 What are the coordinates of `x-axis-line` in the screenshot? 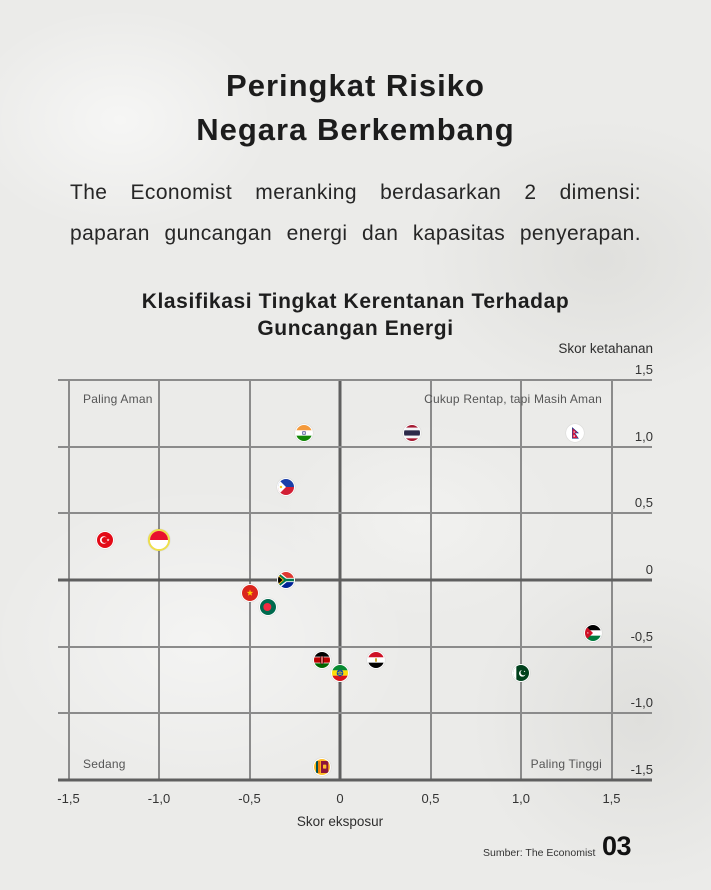 It's located at (355, 580).